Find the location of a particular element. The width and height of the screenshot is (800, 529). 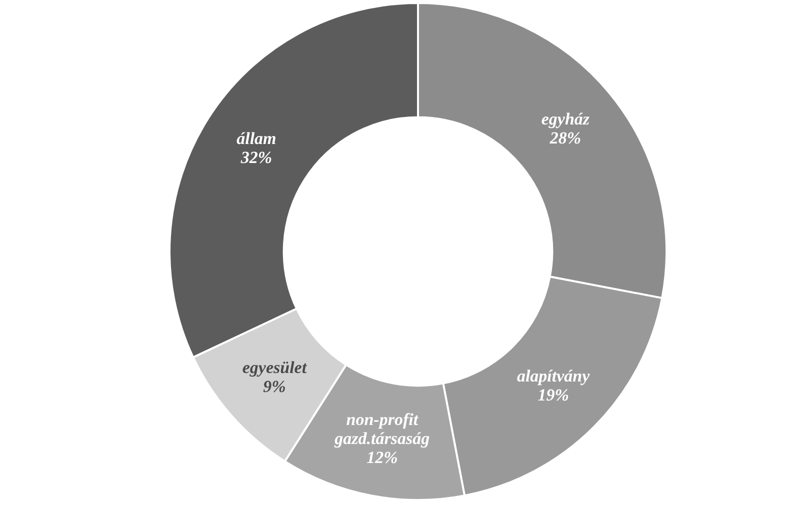

slice-label: egyház is located at coordinates (565, 118).